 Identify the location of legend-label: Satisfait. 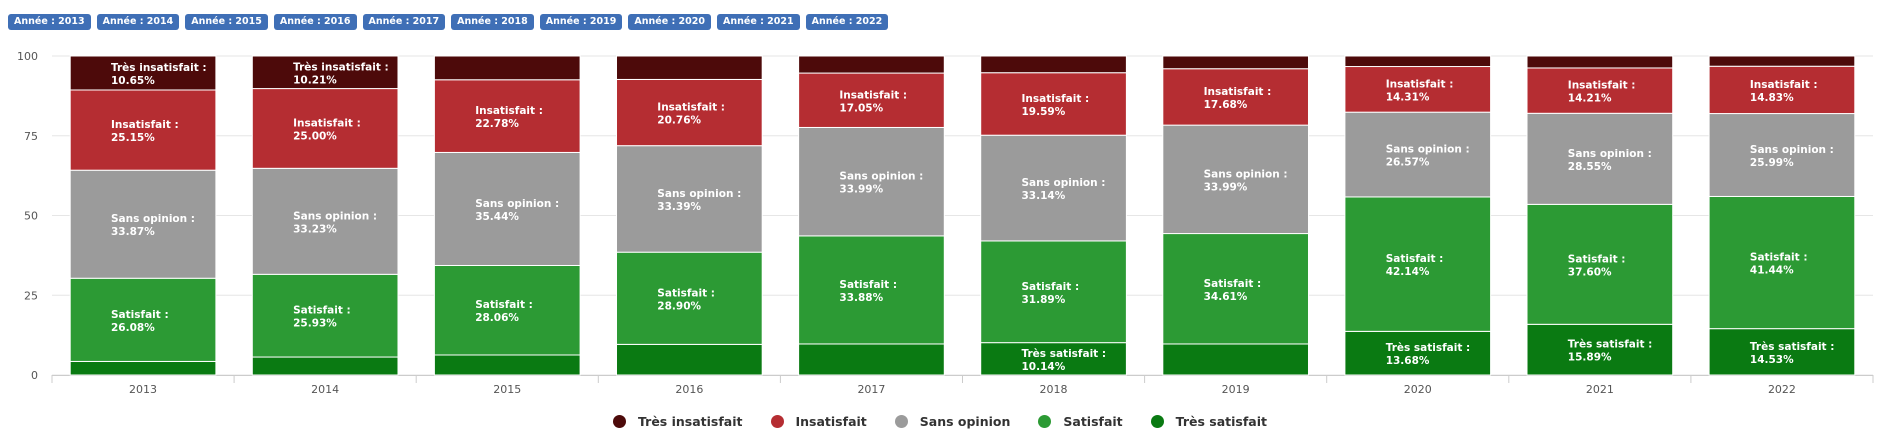
(1093, 421).